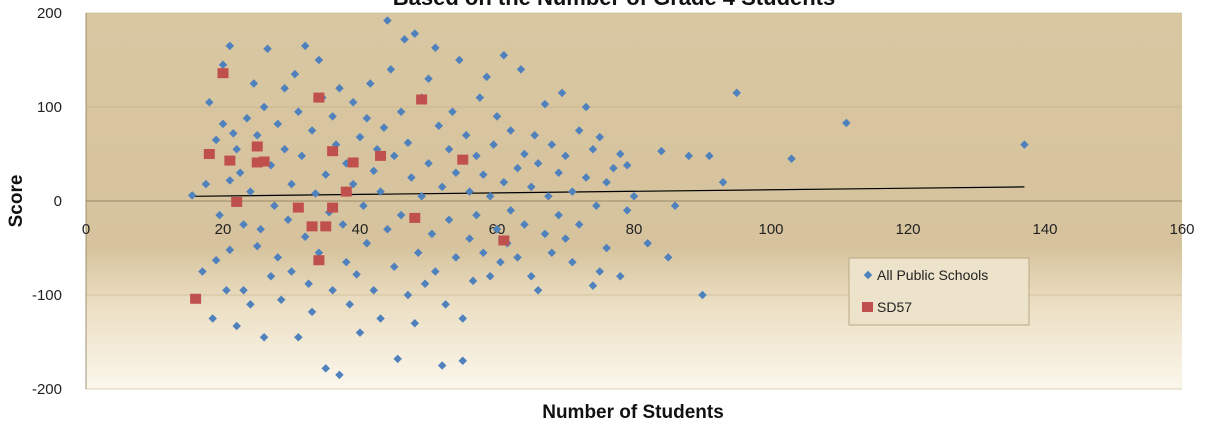 The height and width of the screenshot is (426, 1210). I want to click on legend-marker-all-public-schools, so click(868, 275).